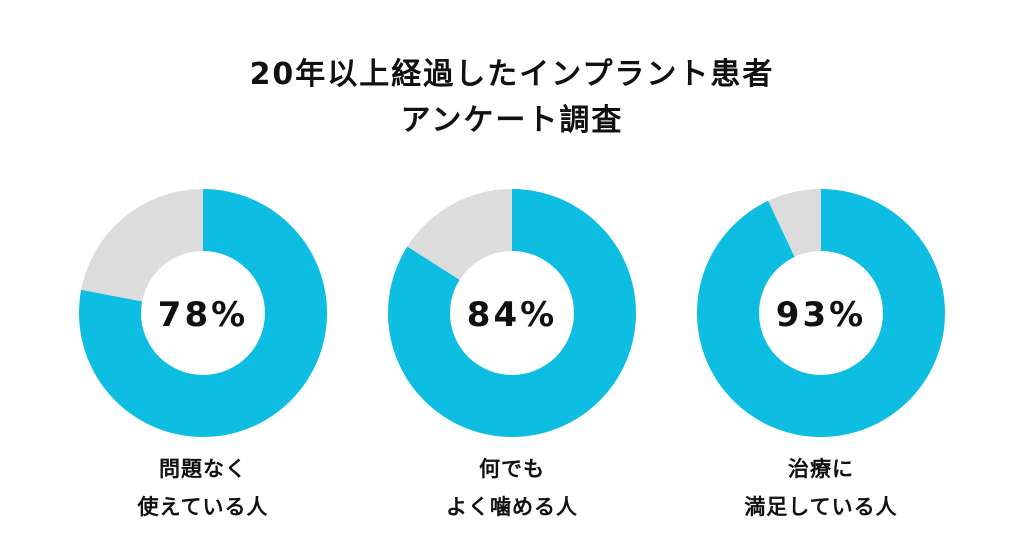 This screenshot has width=1024, height=538. Describe the element at coordinates (512, 120) in the screenshot. I see `title-line-2: アンケート調査` at that location.